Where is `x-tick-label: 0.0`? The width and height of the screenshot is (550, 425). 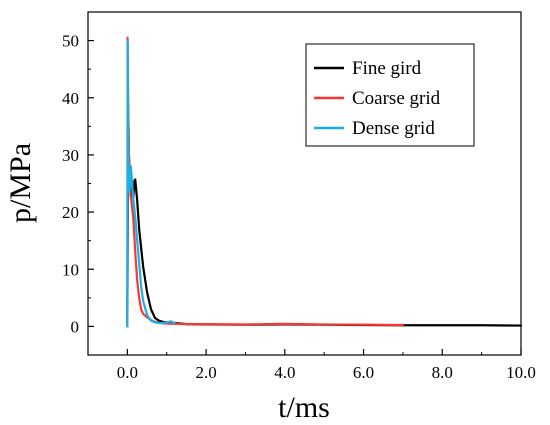
x-tick-label: 0.0 is located at coordinates (127, 372).